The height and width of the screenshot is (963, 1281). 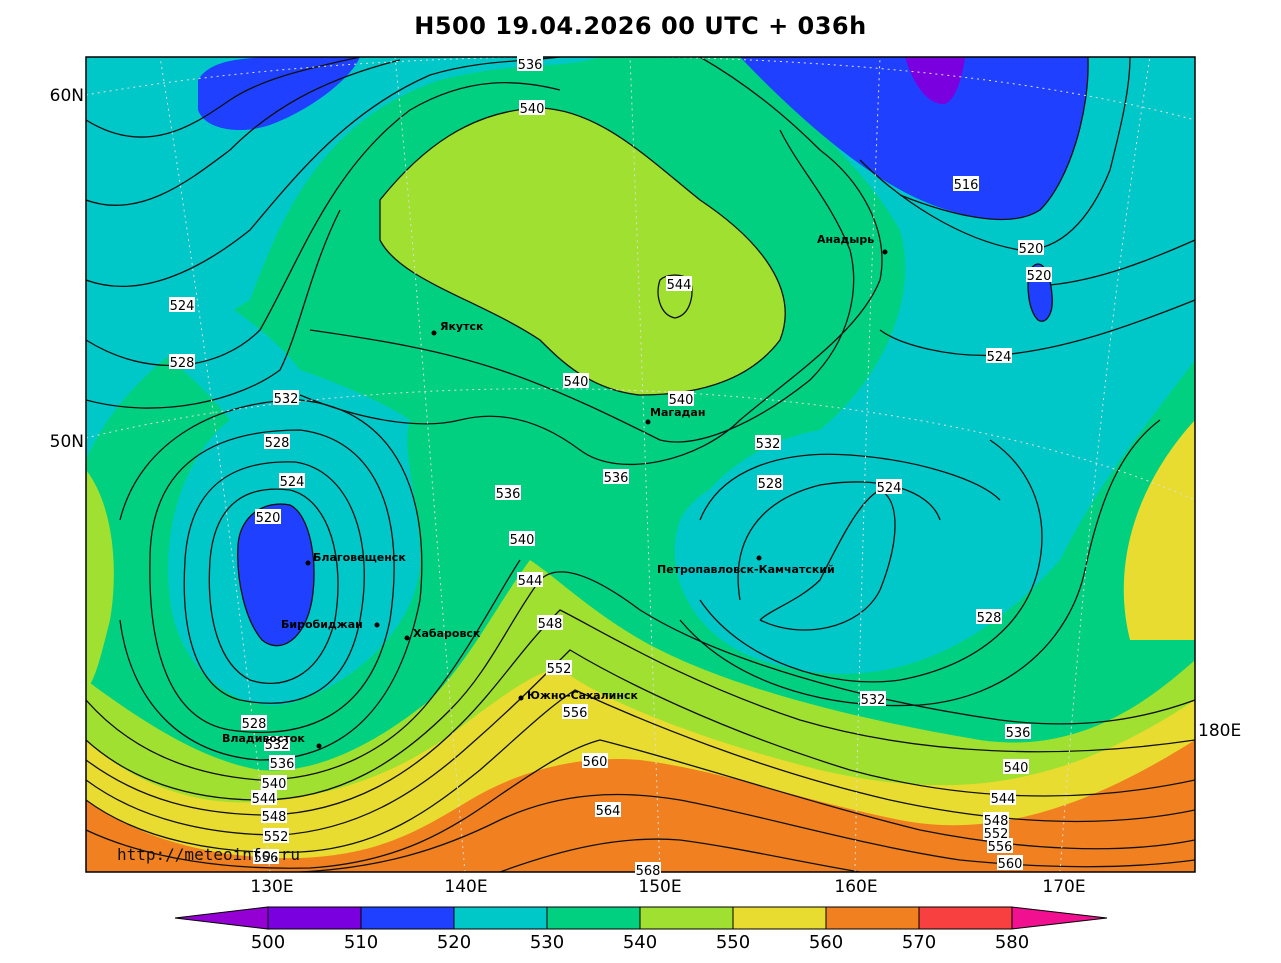 What do you see at coordinates (359, 557) in the screenshot?
I see `city-label-blagoveshchensk: Благовещенск` at bounding box center [359, 557].